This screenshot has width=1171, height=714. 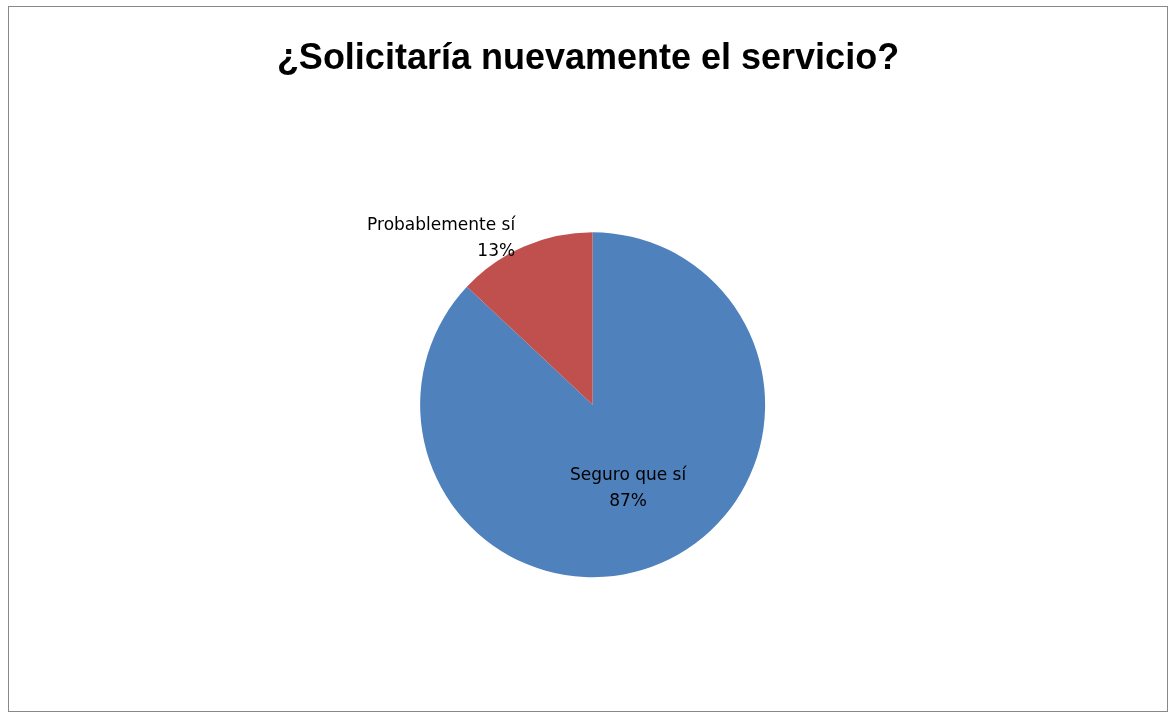 What do you see at coordinates (442, 224) in the screenshot?
I see `slice-label: Probablemente sí` at bounding box center [442, 224].